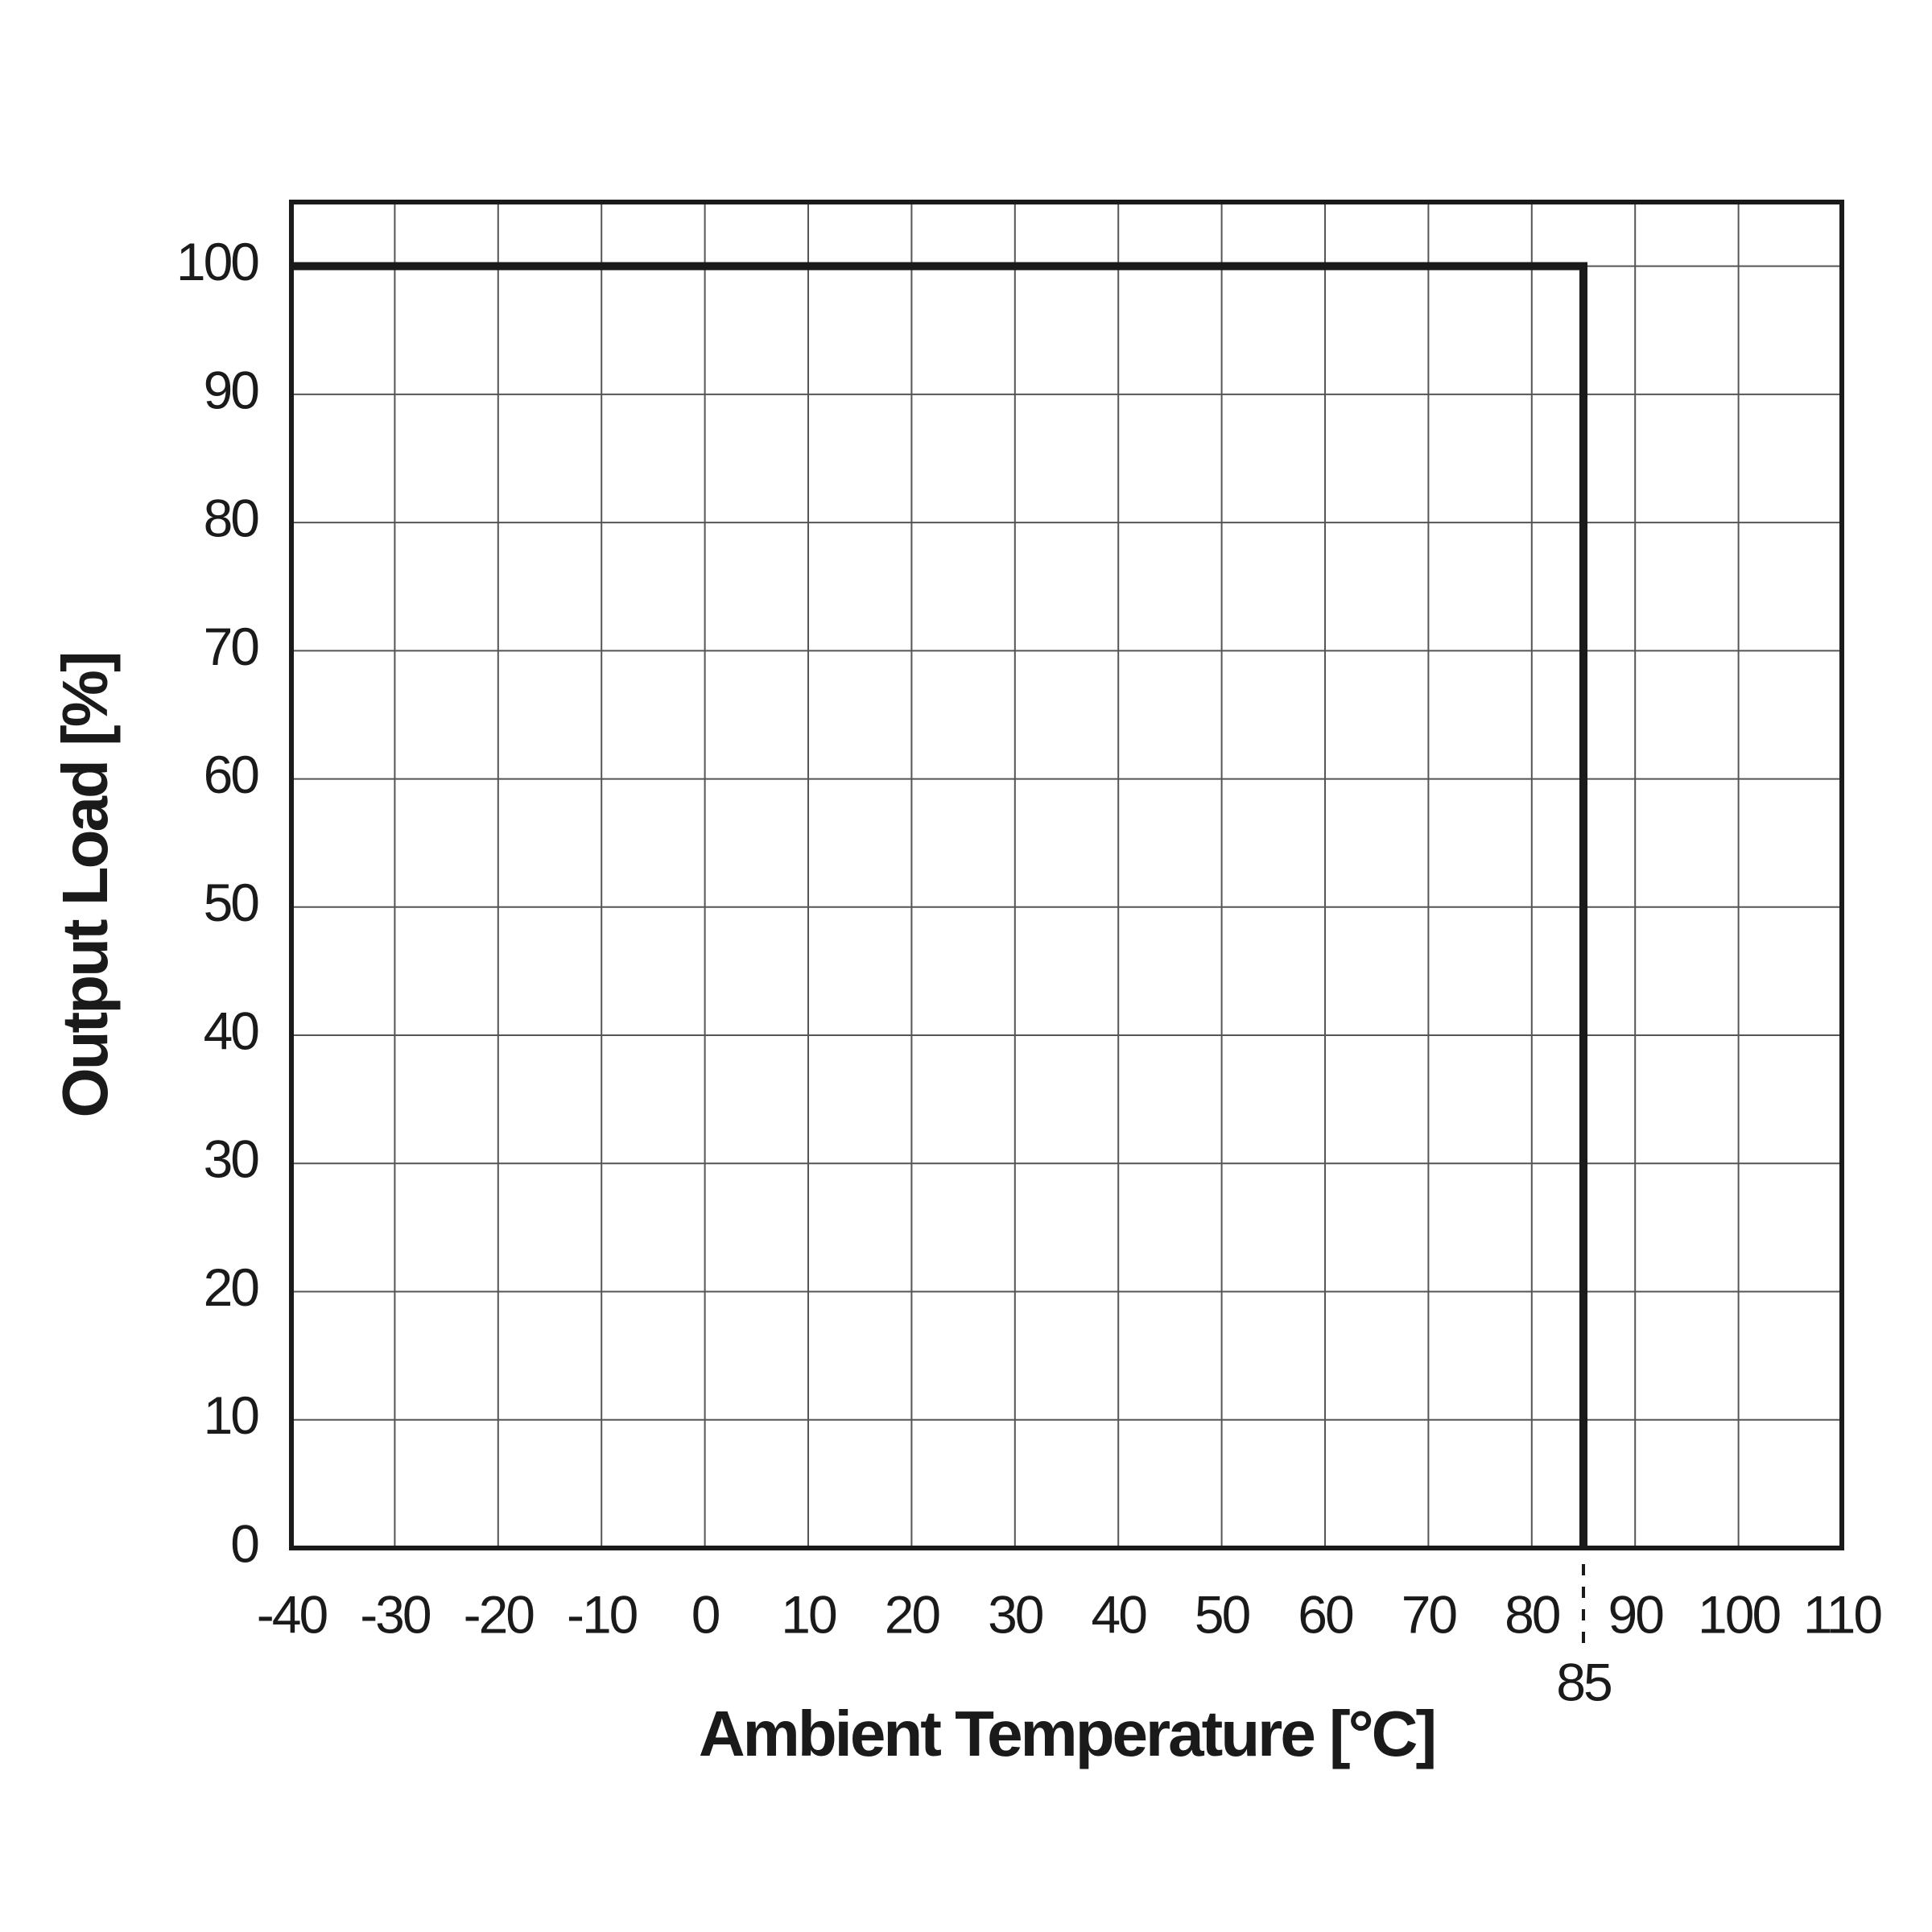 The width and height of the screenshot is (1932, 1932). What do you see at coordinates (1429, 1614) in the screenshot?
I see `x-tick-label: 70` at bounding box center [1429, 1614].